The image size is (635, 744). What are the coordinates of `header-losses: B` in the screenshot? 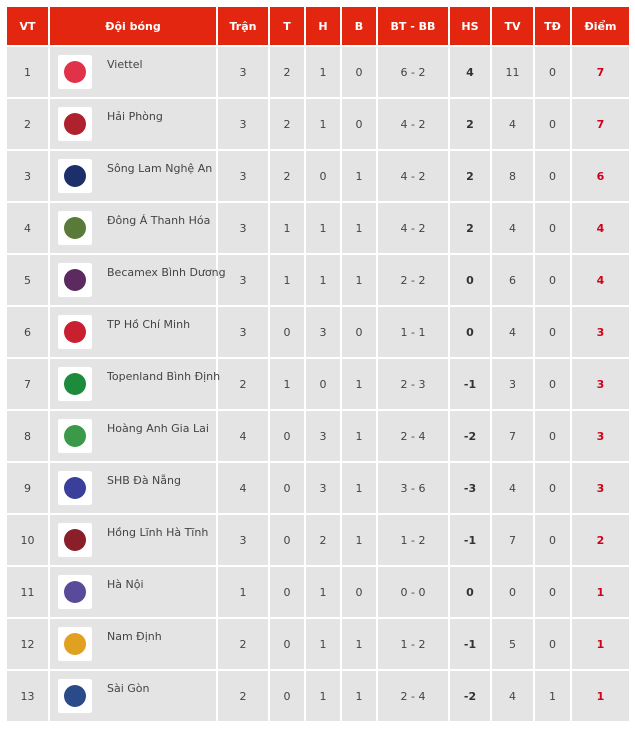 It's located at (359, 26).